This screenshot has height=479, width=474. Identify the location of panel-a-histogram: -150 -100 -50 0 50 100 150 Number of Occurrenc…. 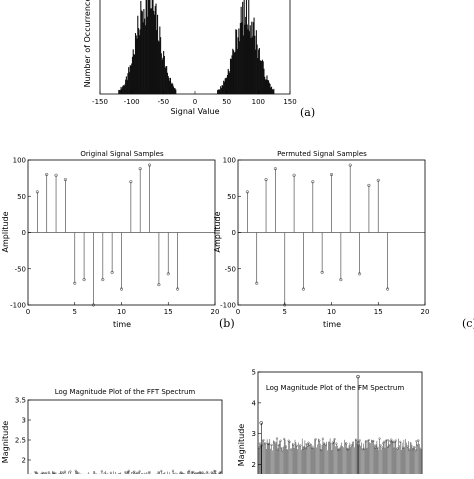
(199, 59).